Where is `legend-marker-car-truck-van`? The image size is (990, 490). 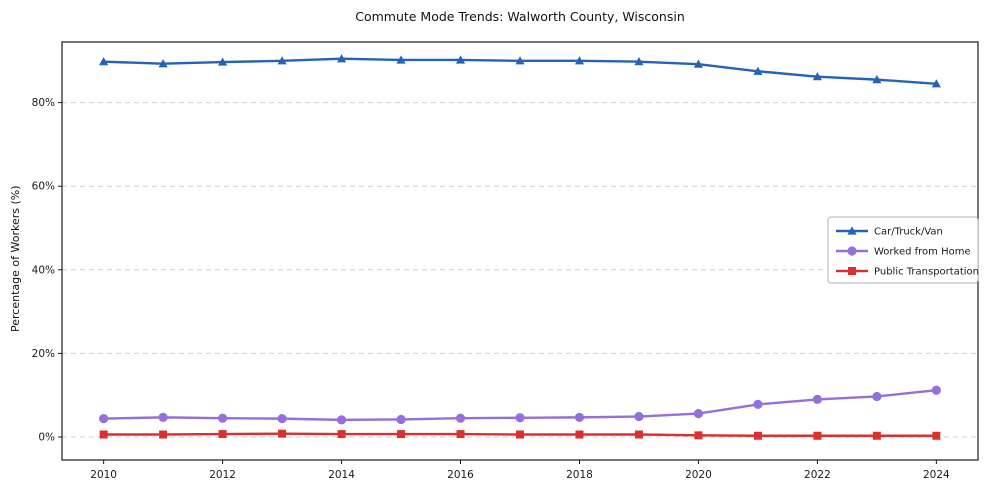
legend-marker-car-truck-van is located at coordinates (852, 230).